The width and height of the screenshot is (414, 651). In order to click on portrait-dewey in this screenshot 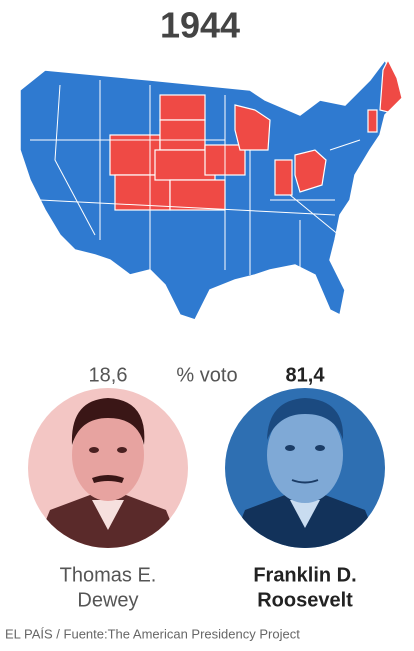, I will do `click(108, 468)`.